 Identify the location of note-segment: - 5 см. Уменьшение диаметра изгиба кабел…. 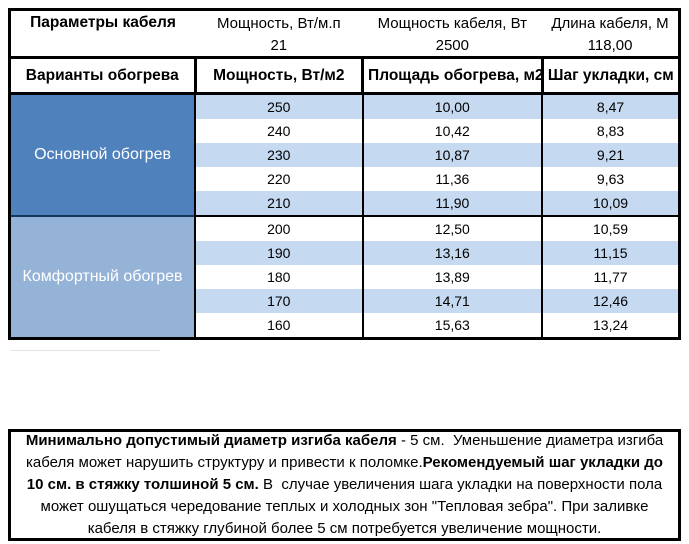
(347, 451).